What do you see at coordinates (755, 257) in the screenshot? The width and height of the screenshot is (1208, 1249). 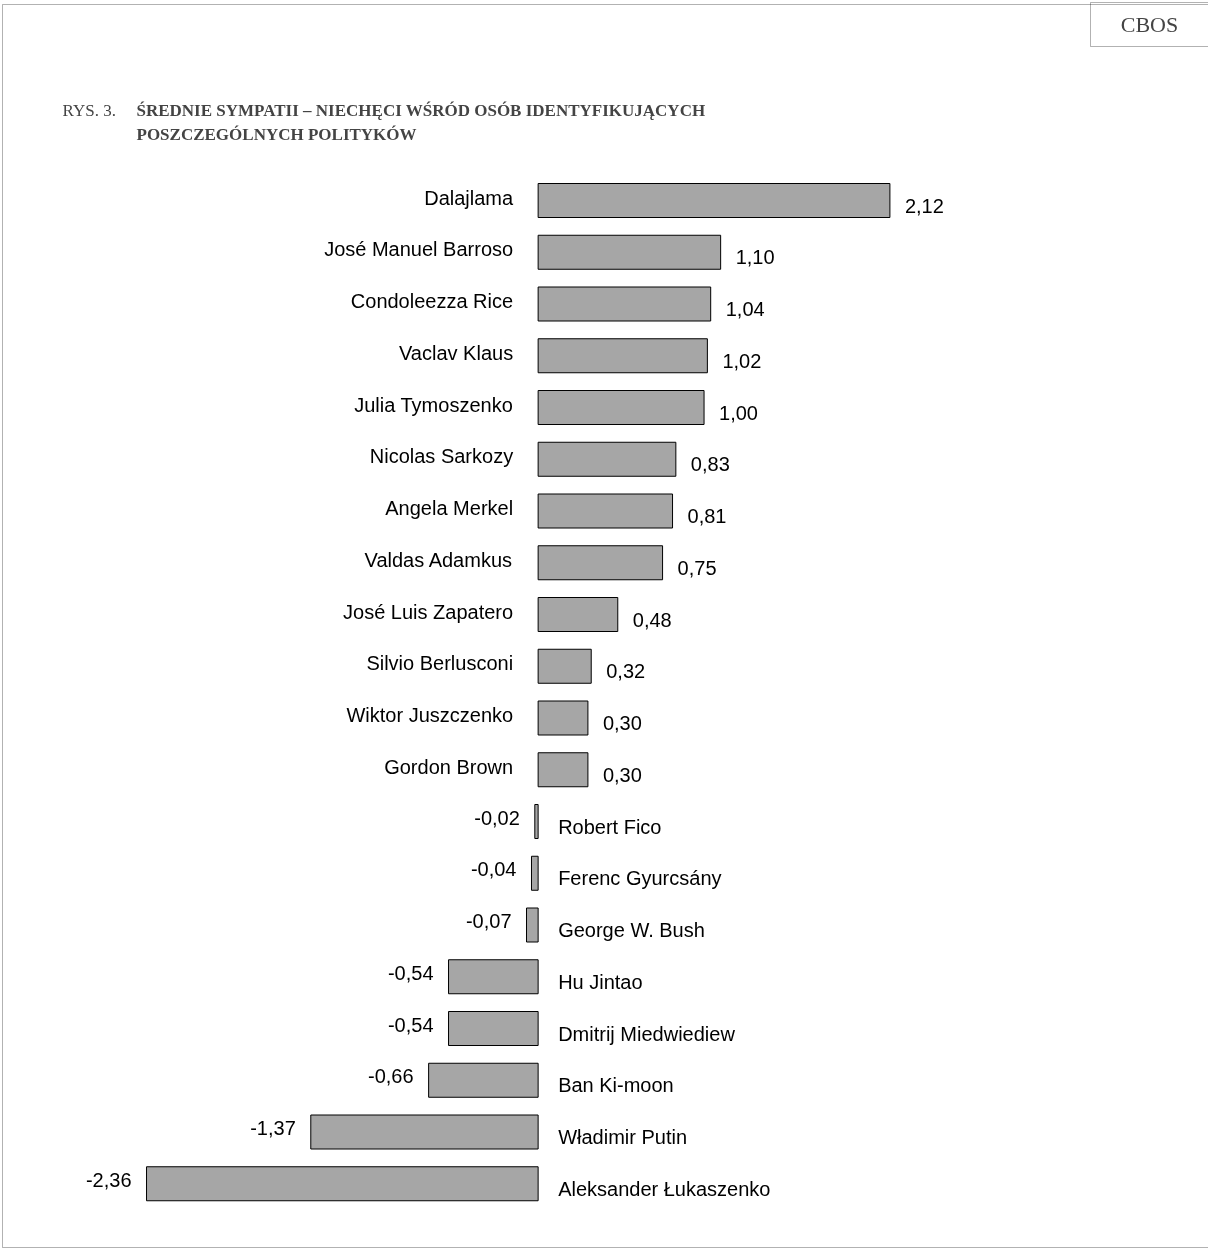 I see `data-label: 1,10` at bounding box center [755, 257].